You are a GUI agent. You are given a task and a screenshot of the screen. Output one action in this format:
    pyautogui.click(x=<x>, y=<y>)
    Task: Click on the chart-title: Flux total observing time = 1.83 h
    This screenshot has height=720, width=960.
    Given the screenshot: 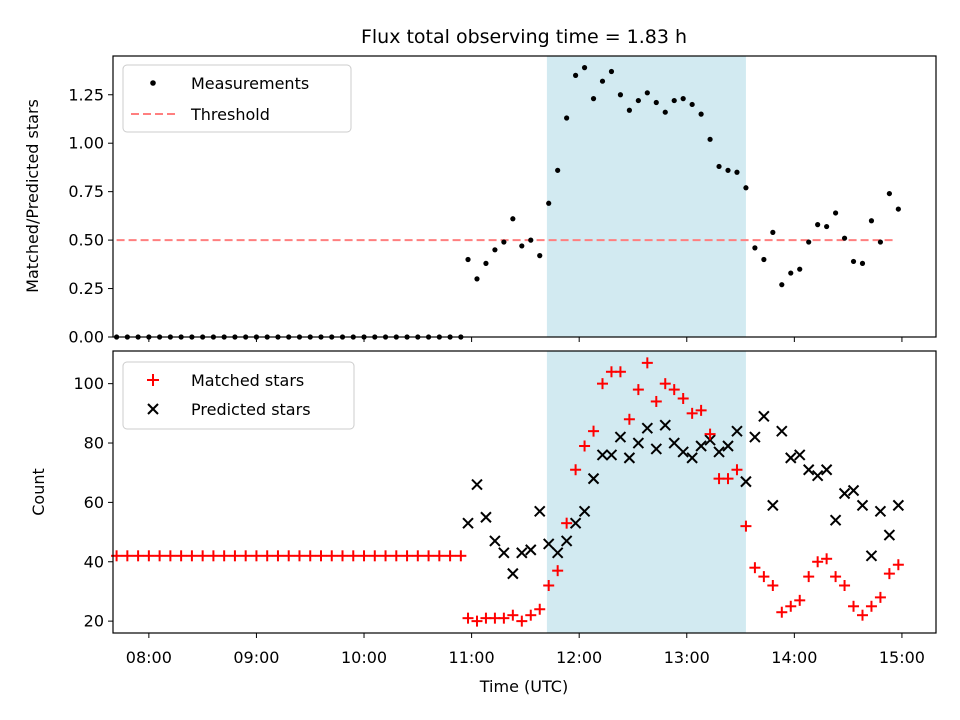 What is the action you would take?
    pyautogui.click(x=524, y=37)
    